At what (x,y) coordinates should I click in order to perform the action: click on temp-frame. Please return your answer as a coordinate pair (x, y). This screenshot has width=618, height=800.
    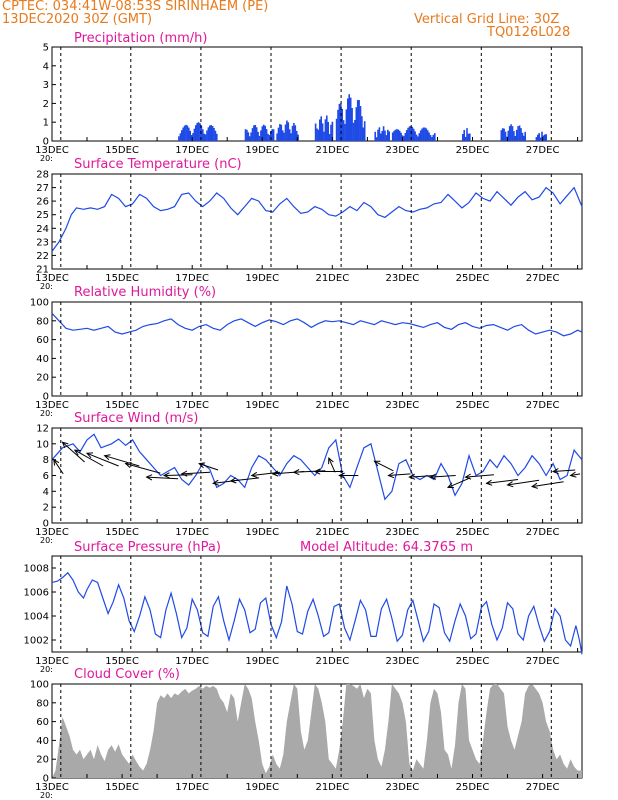
    Looking at the image, I should click on (317, 221).